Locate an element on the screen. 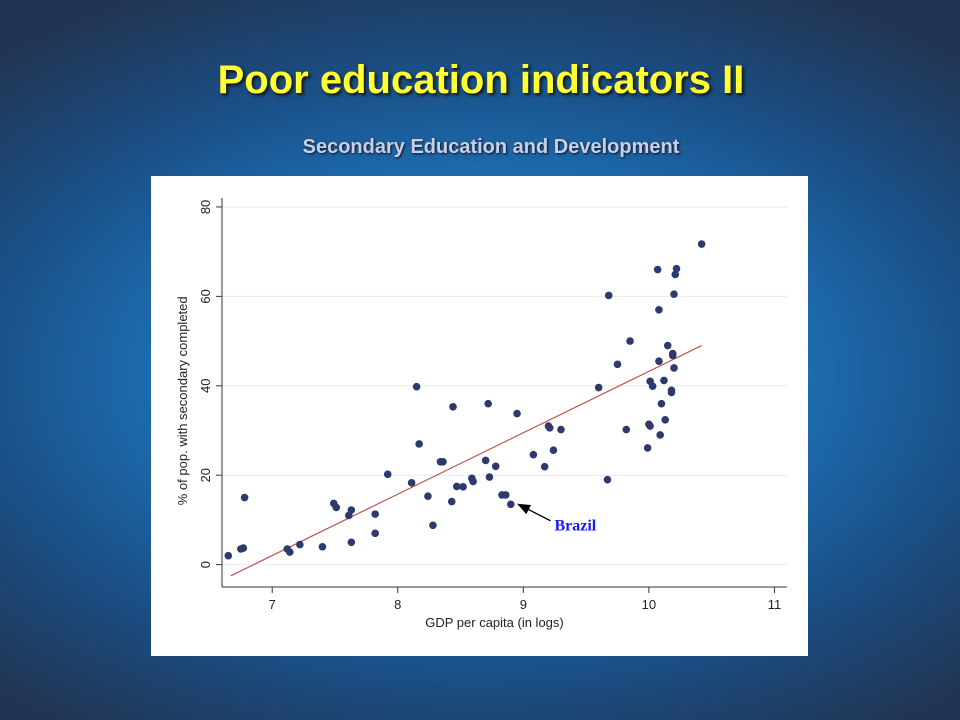  chart-subtitle: Secondary Education and Development is located at coordinates (491, 147).